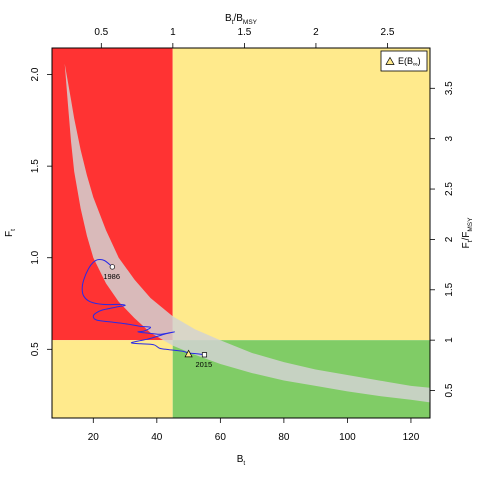 The width and height of the screenshot is (480, 480). I want to click on y-axis-title: Ft, so click(10, 233).